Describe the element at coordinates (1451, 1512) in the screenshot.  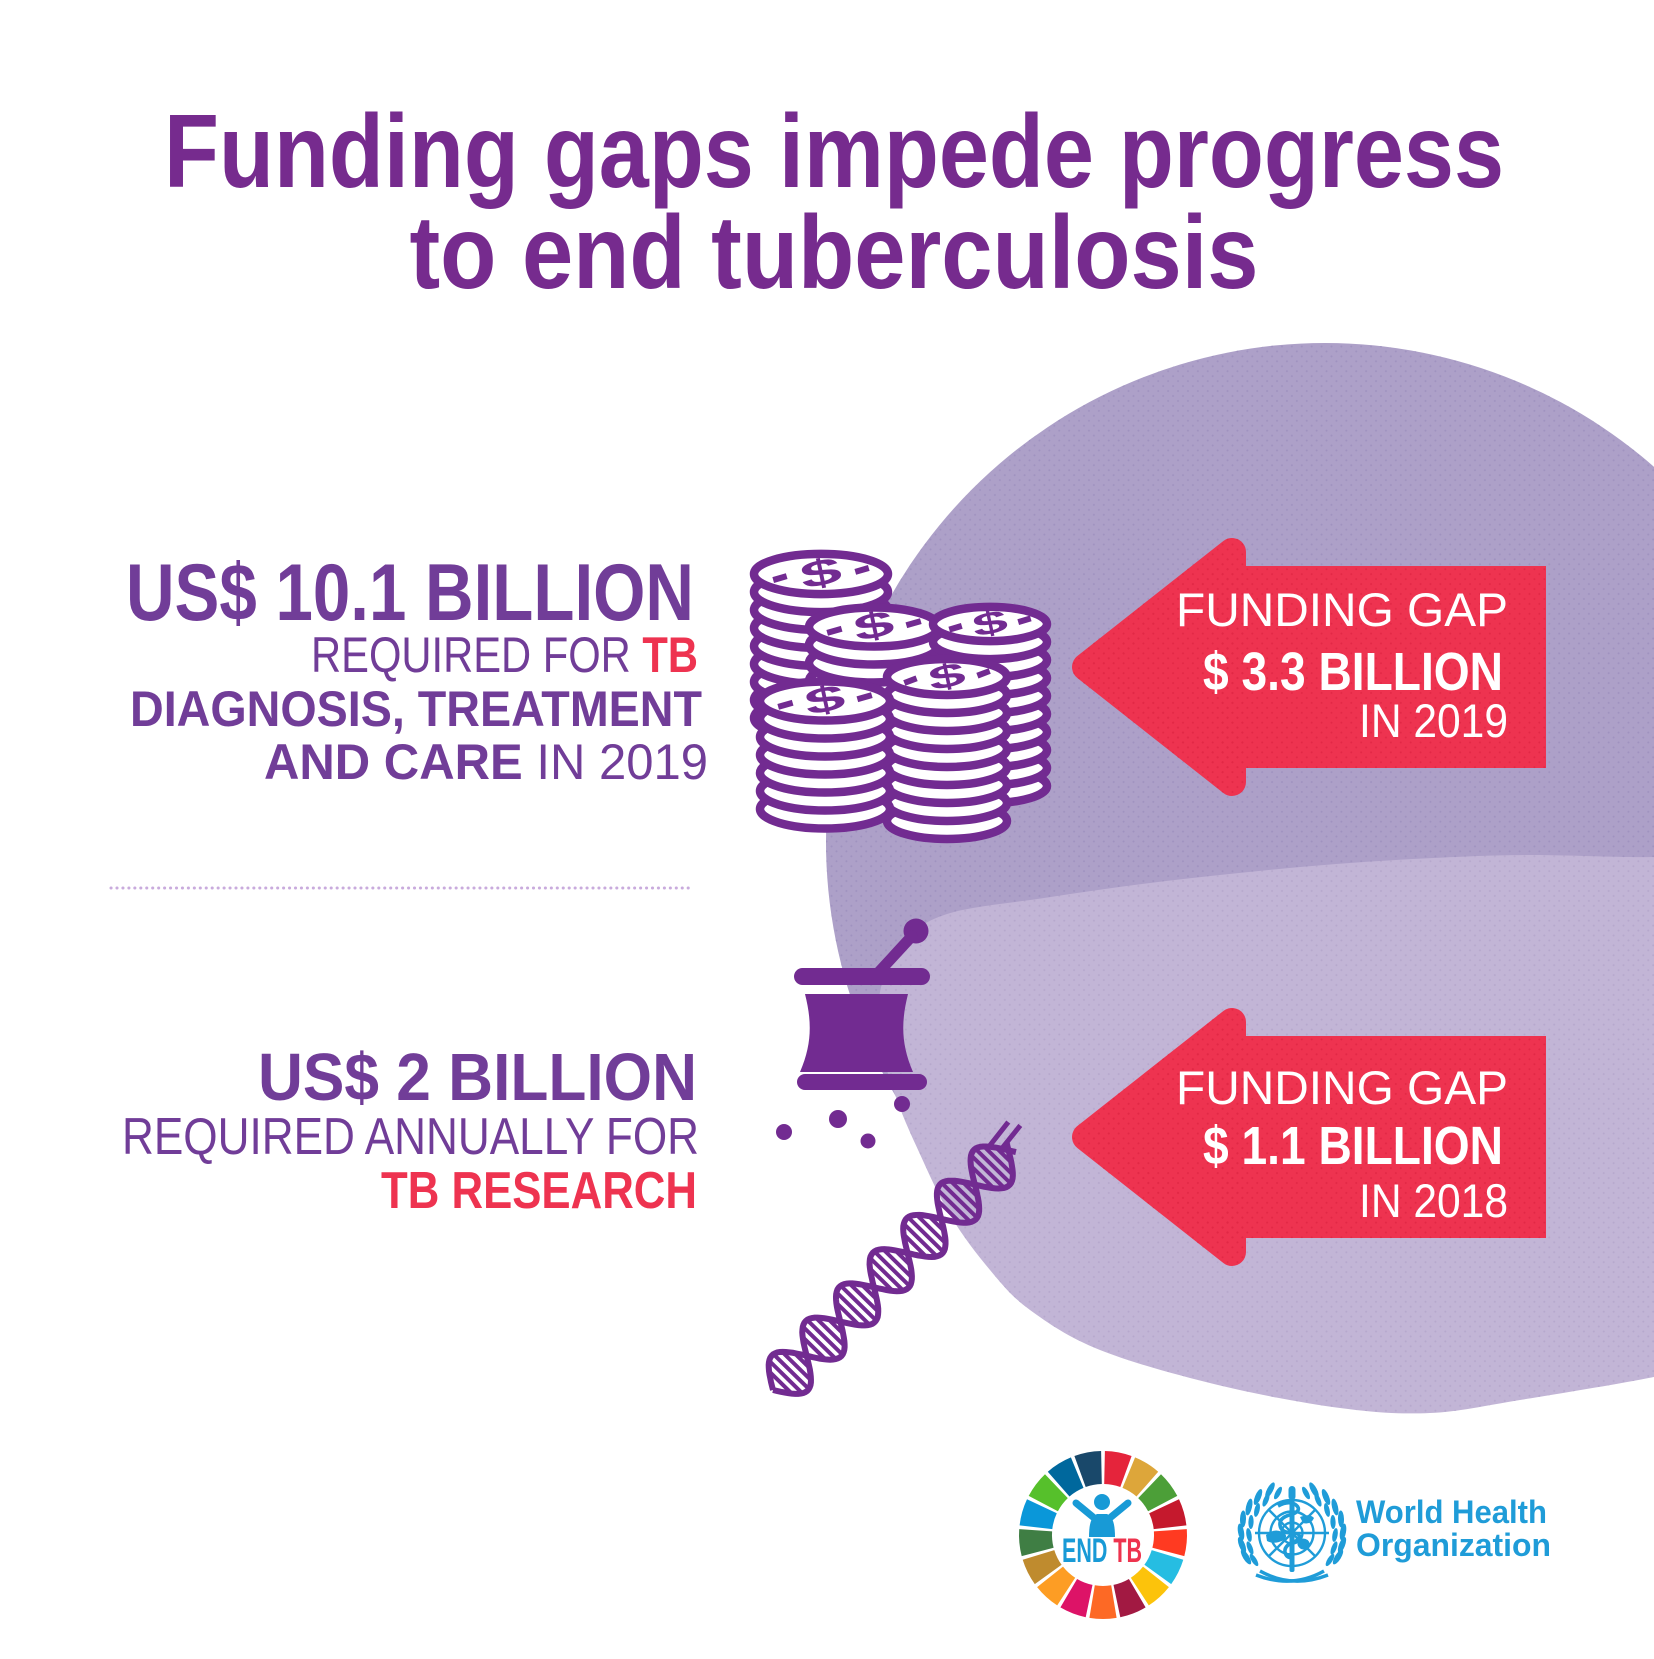
I see `svg-text: World Health` at that location.